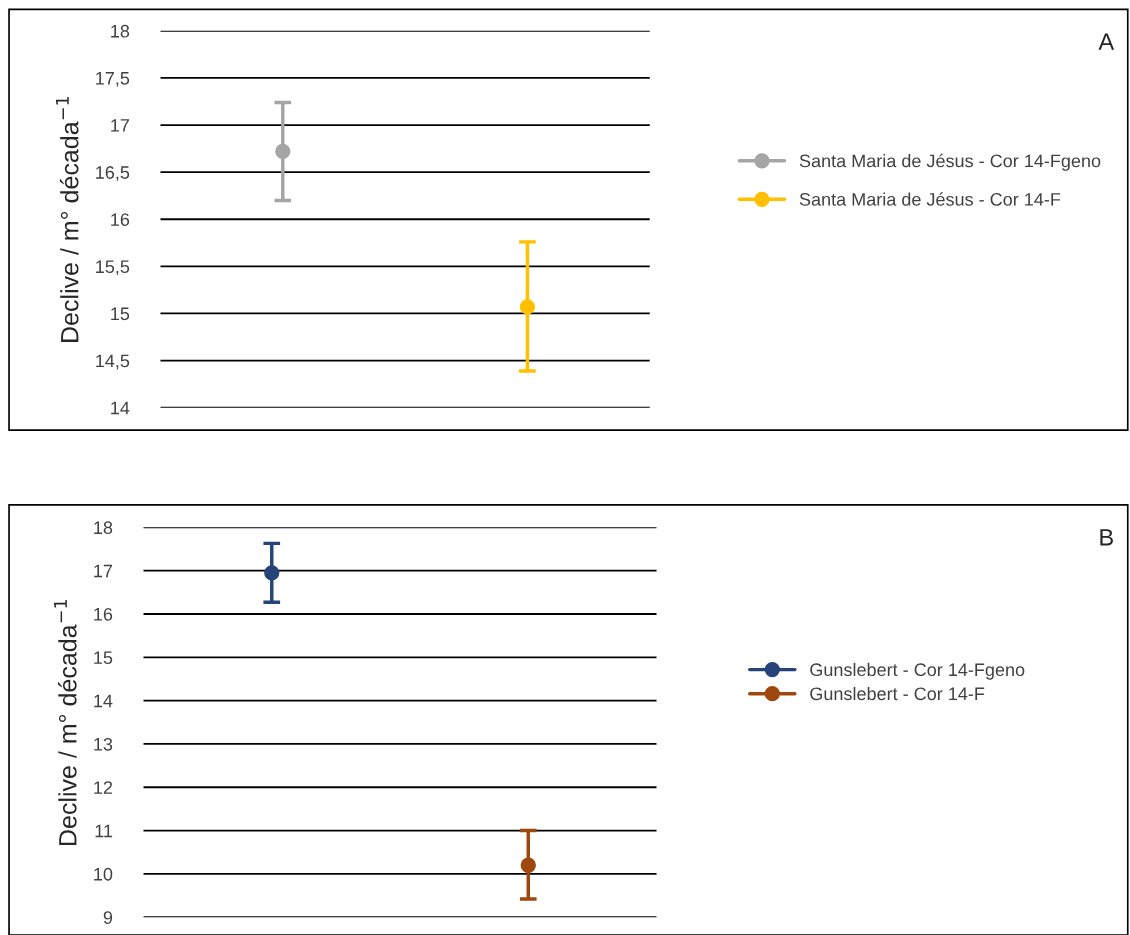 The height and width of the screenshot is (935, 1130). What do you see at coordinates (897, 693) in the screenshot?
I see `legend-label: Gunslebert - Cor 14-F` at bounding box center [897, 693].